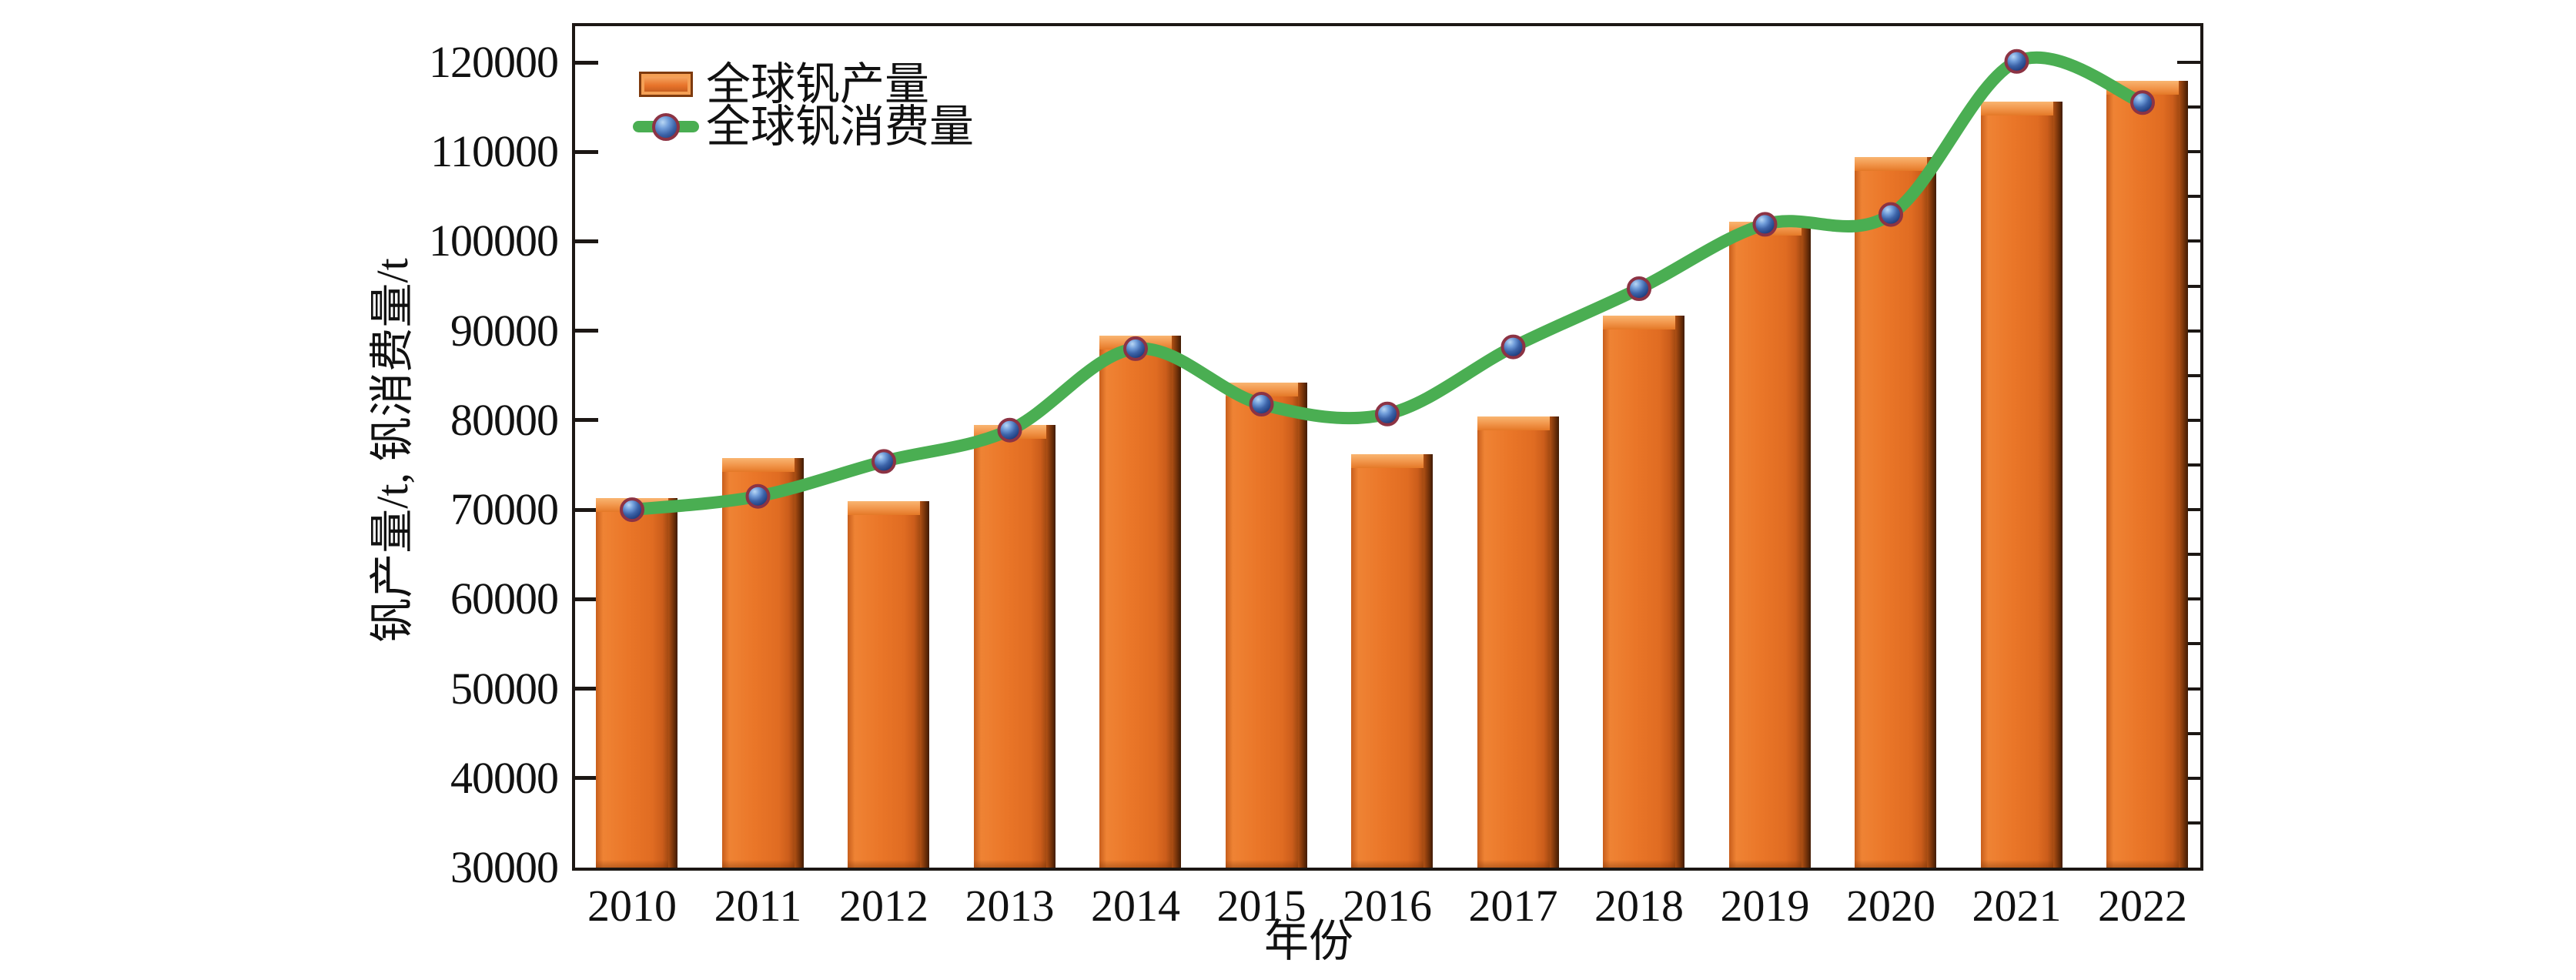  What do you see at coordinates (504, 509) in the screenshot?
I see `y-tick-label: 70000` at bounding box center [504, 509].